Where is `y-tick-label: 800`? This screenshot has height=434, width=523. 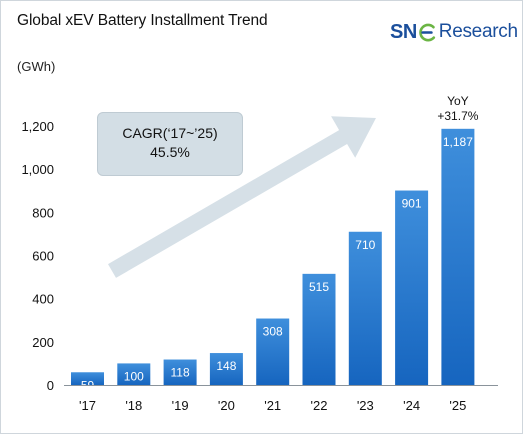 y-tick-label: 800 is located at coordinates (43, 212).